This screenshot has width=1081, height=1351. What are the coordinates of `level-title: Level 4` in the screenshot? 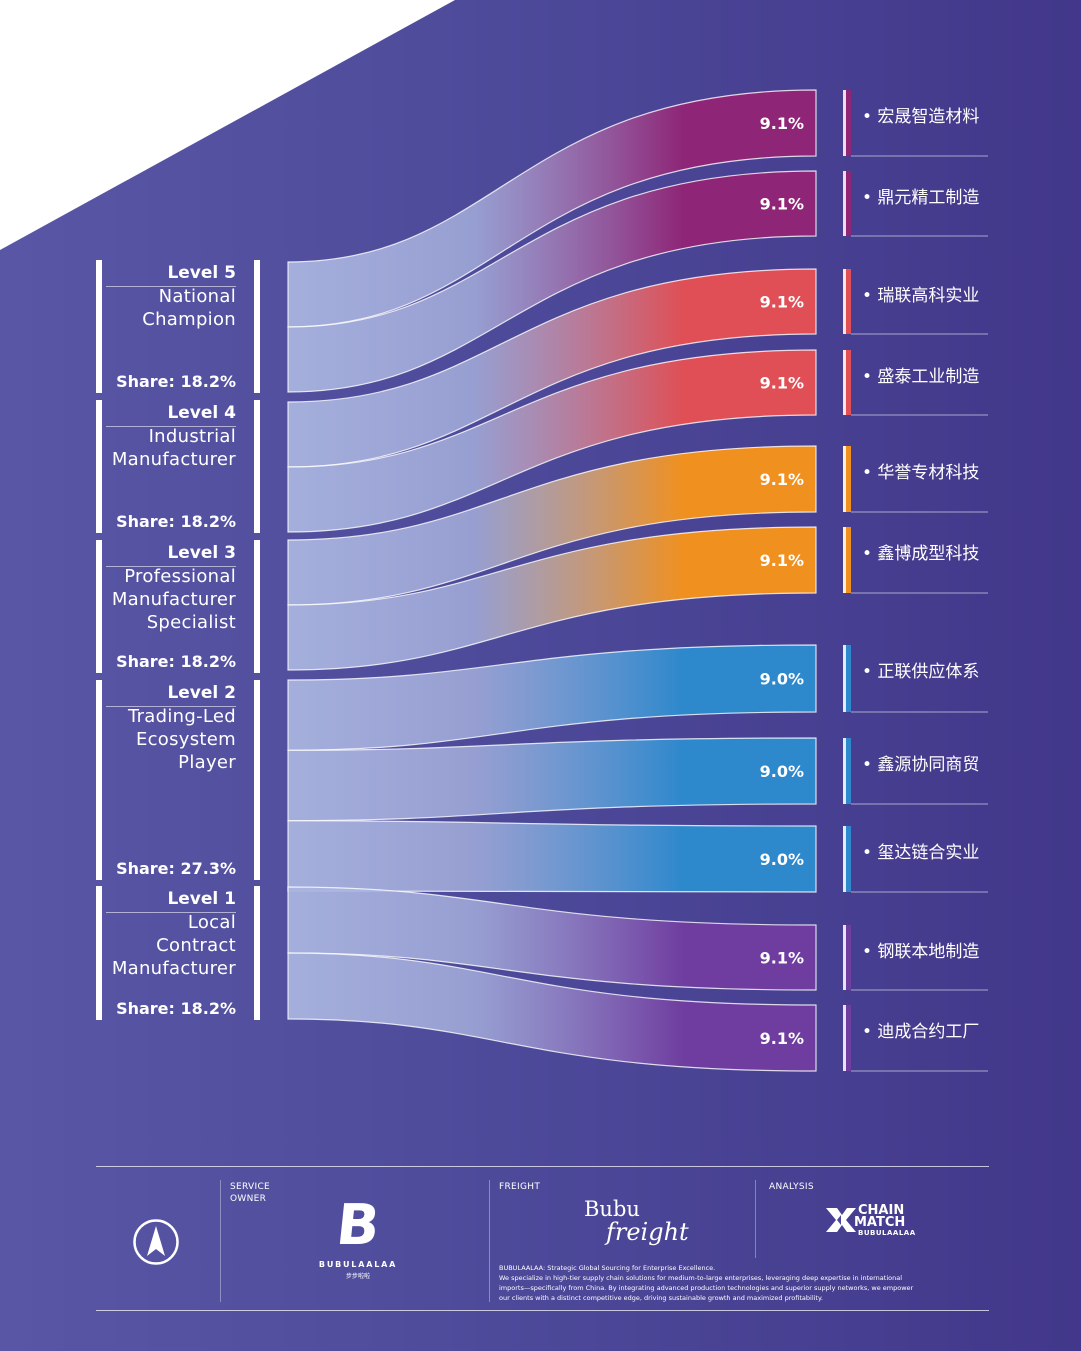 It's located at (201, 413).